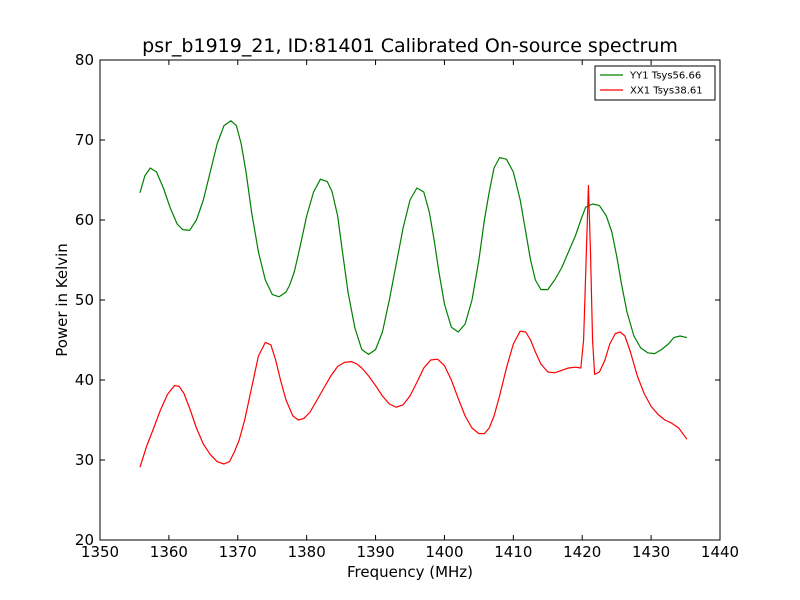  I want to click on legend-box, so click(655, 83).